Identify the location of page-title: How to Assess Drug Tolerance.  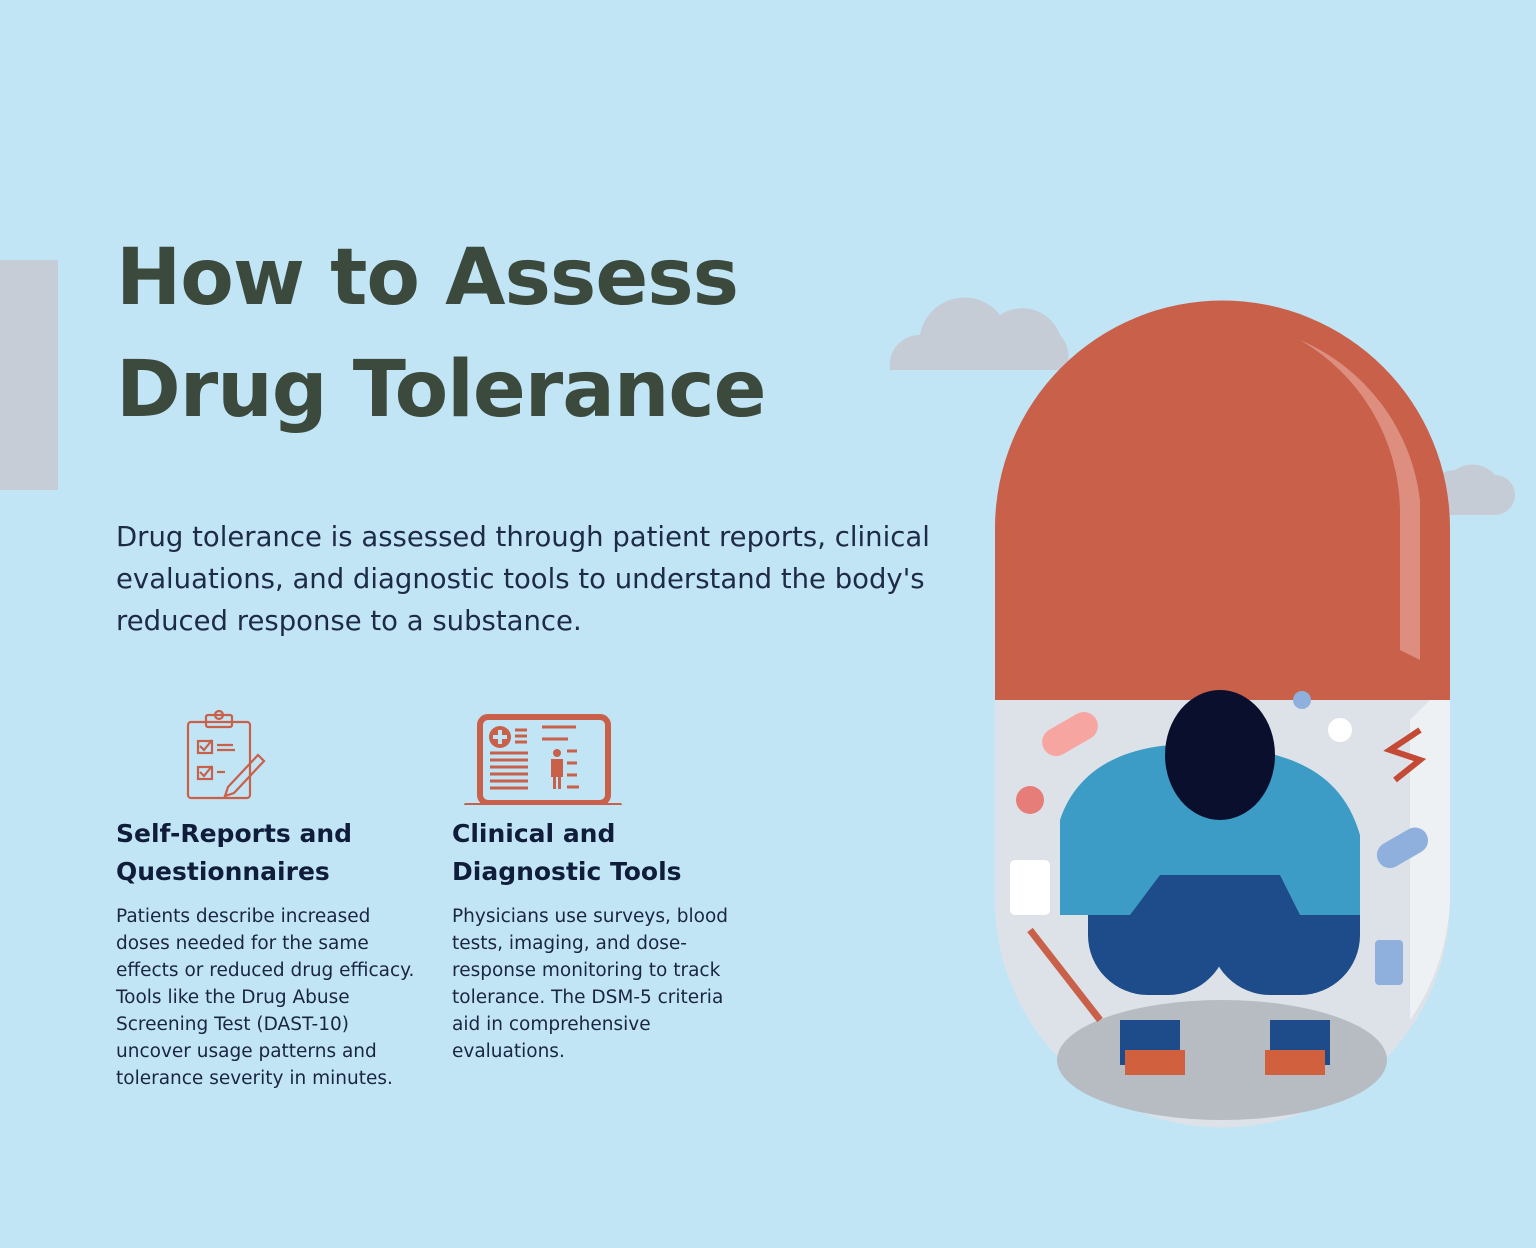
(441, 334).